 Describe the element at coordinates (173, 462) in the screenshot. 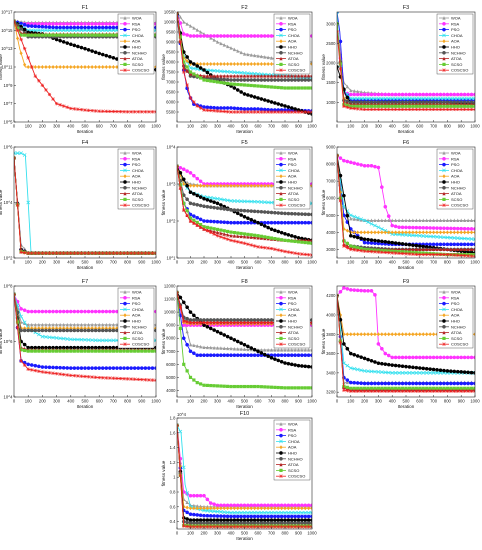

I see `y-tick-label-f10: 1.2` at that location.